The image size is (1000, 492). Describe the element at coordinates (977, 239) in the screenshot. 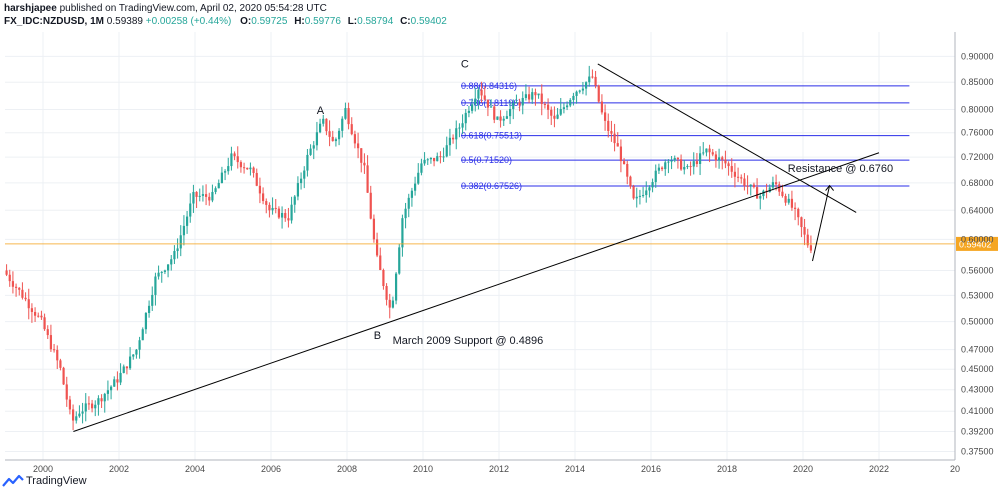

I see `price-tick-label: 0.60000` at that location.